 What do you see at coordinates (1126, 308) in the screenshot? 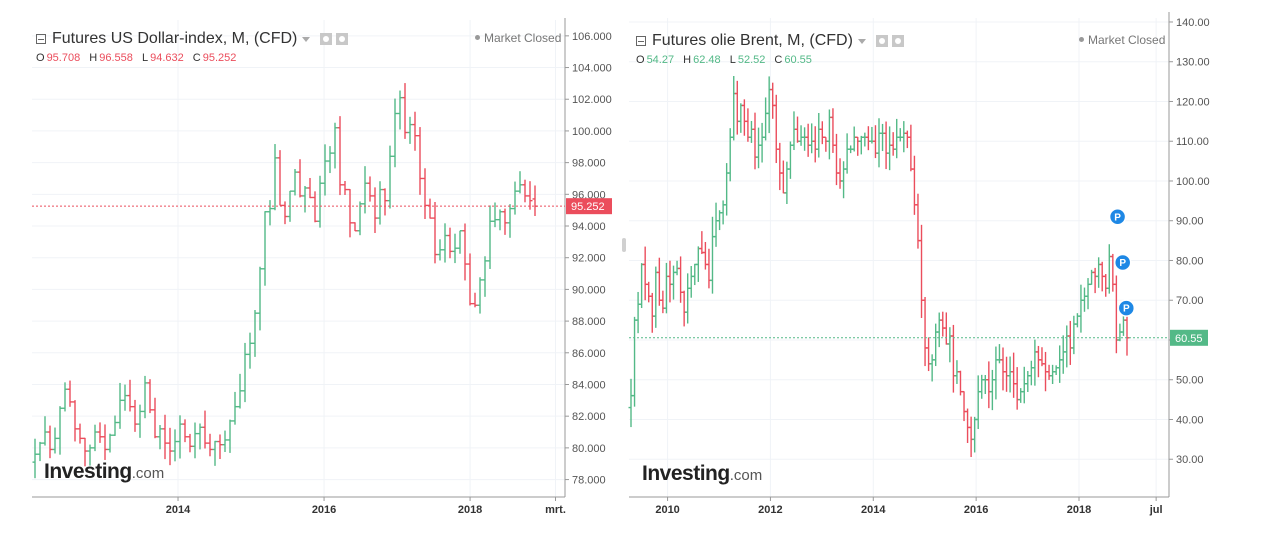
I see `event-marker-icon` at bounding box center [1126, 308].